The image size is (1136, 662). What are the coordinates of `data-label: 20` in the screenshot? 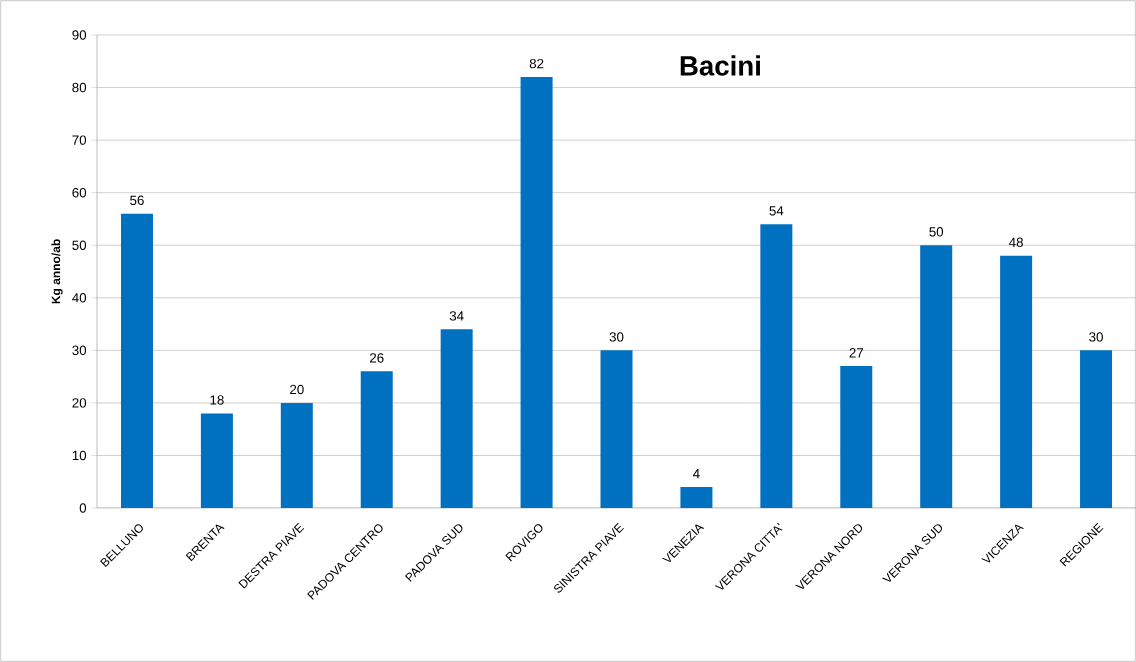 It's located at (297, 389).